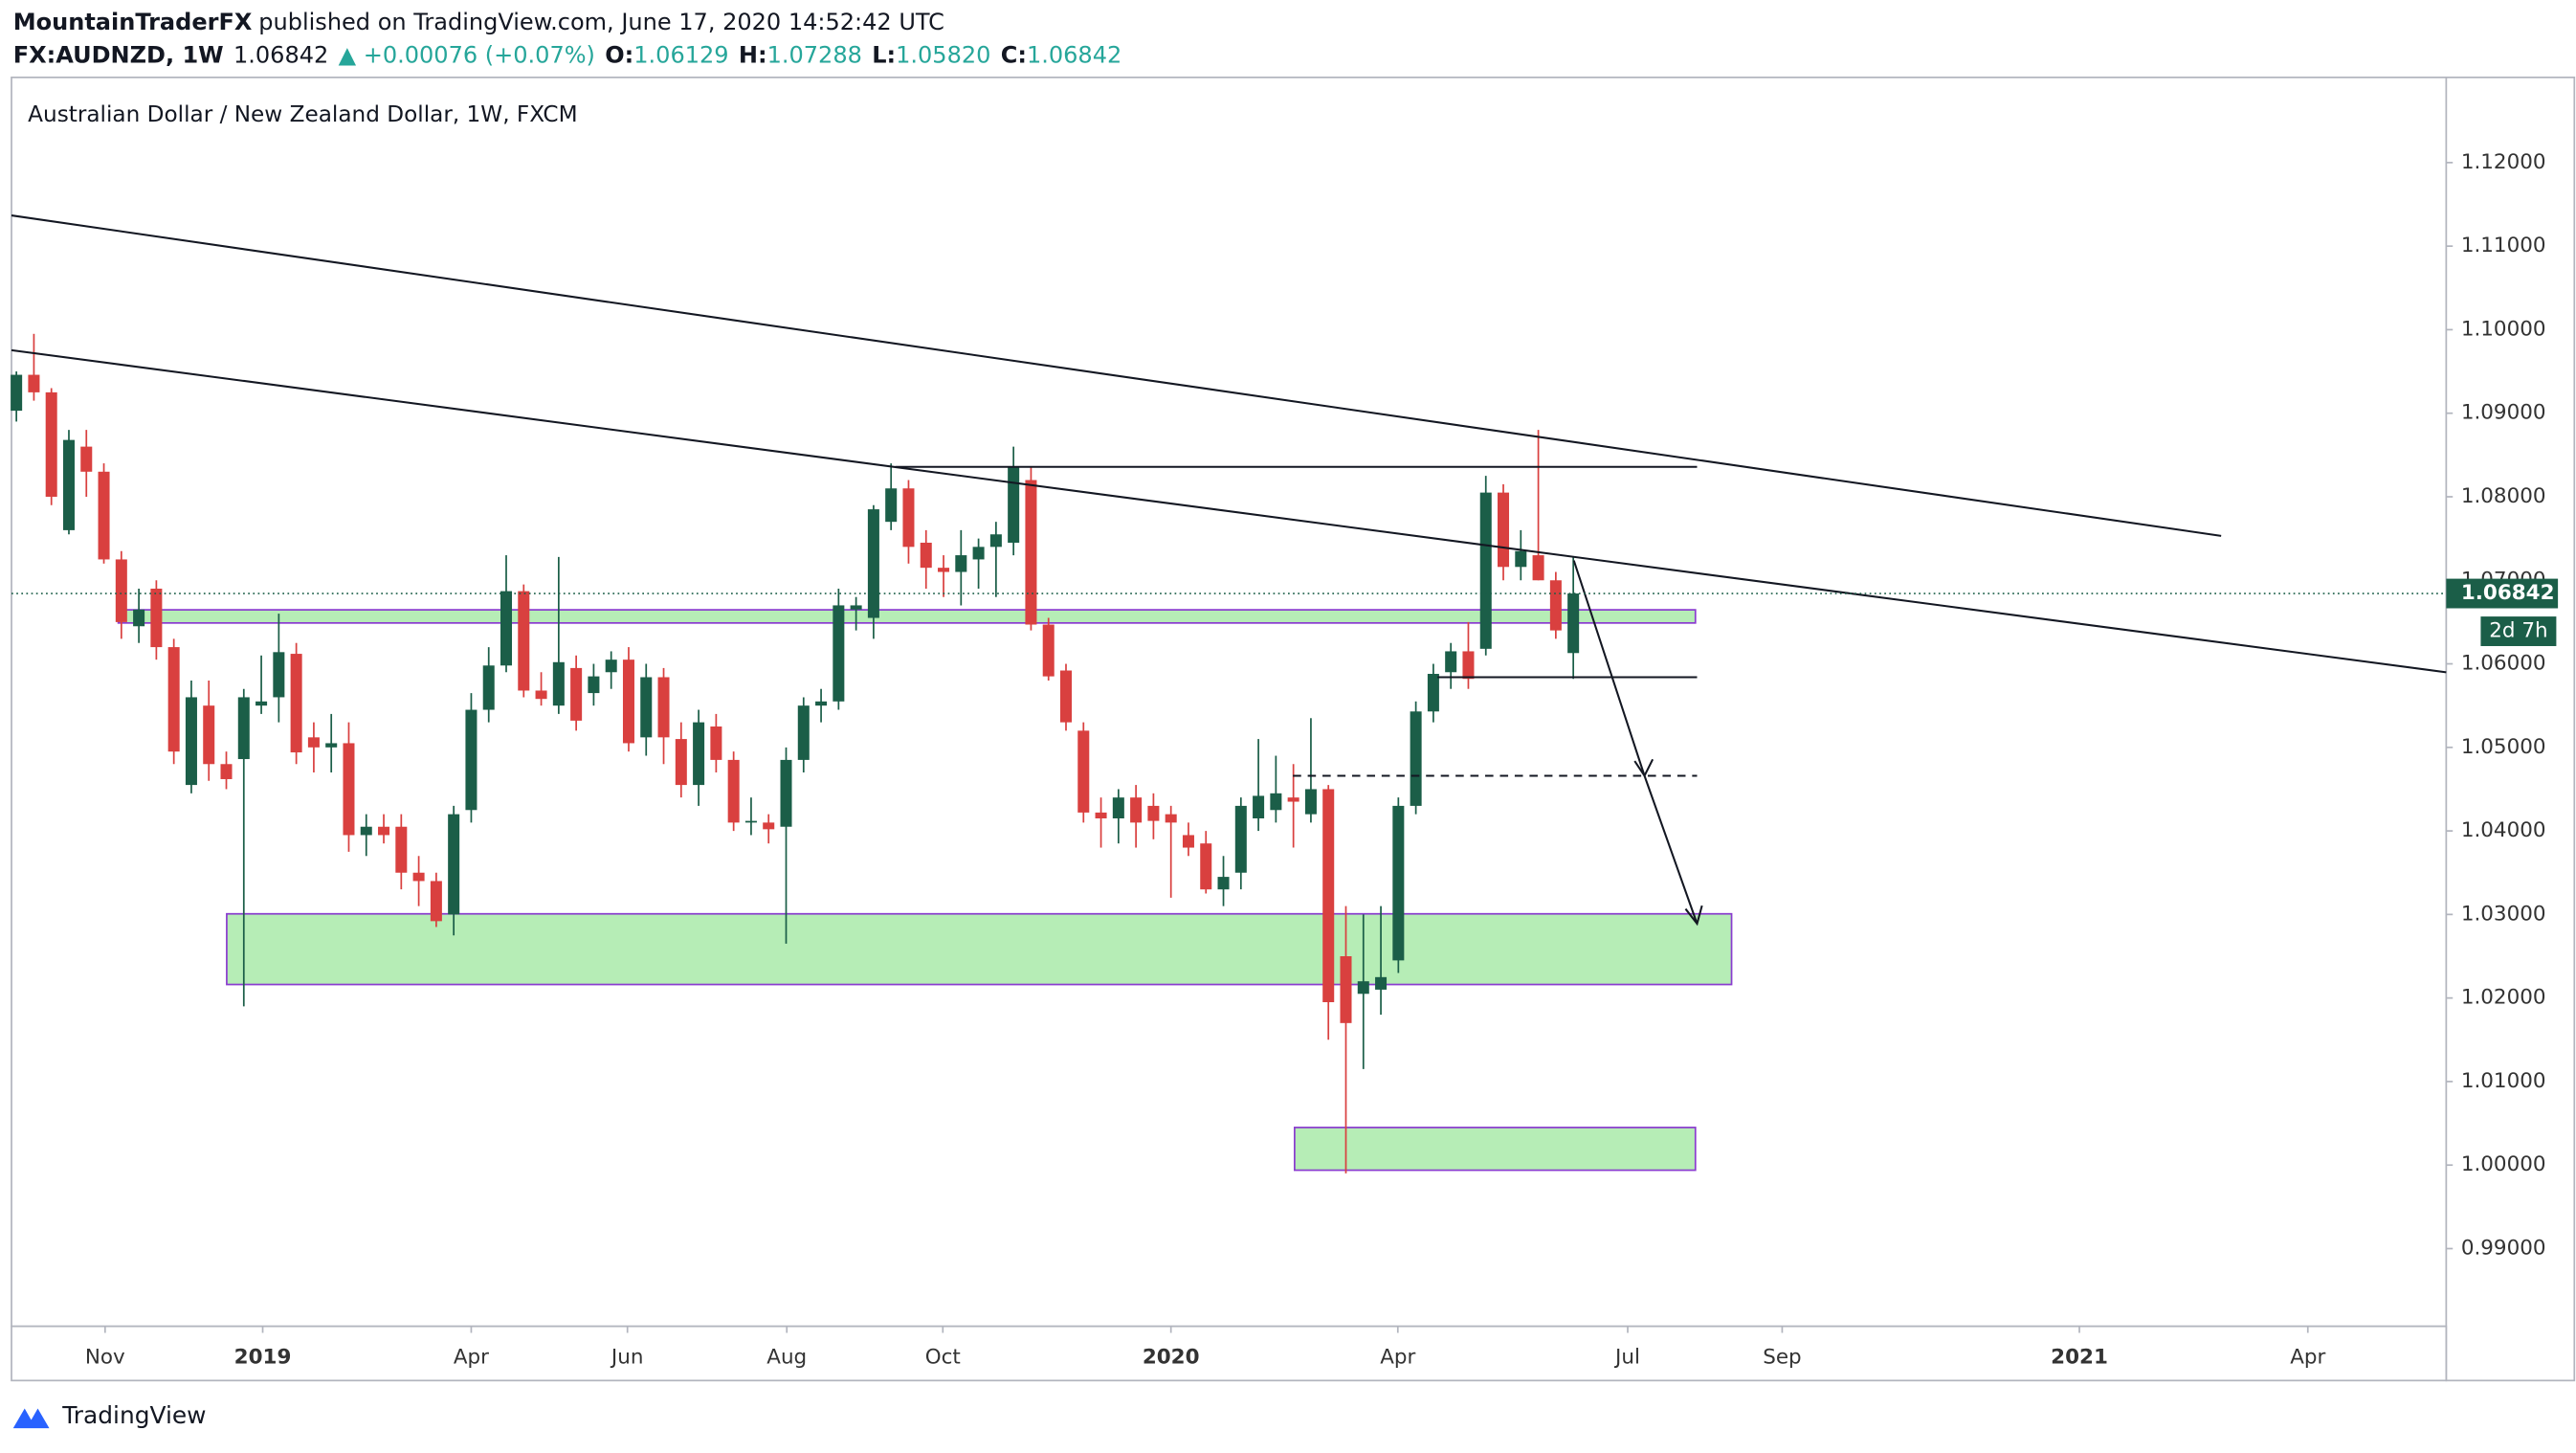 The height and width of the screenshot is (1453, 2576). I want to click on countdown: 2d 7h, so click(2518, 631).